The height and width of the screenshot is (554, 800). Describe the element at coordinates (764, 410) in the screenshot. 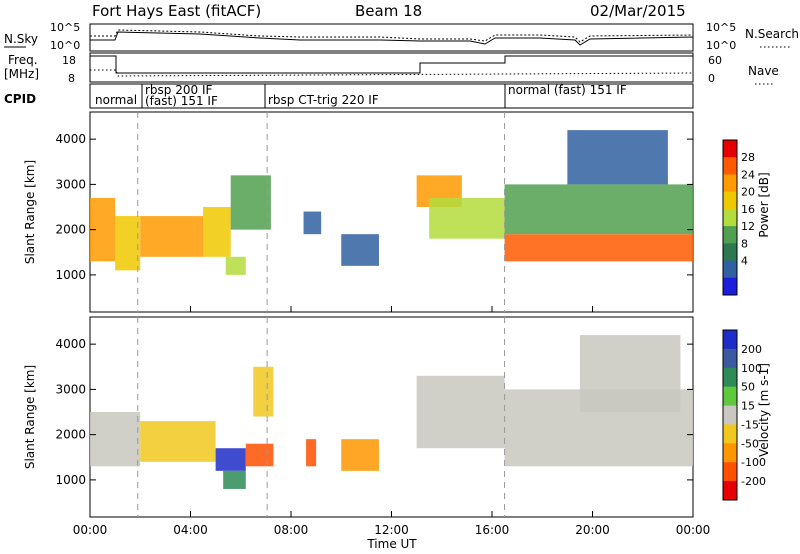

I see `velocity-colorbar-title: Velocity [m s-1]` at that location.